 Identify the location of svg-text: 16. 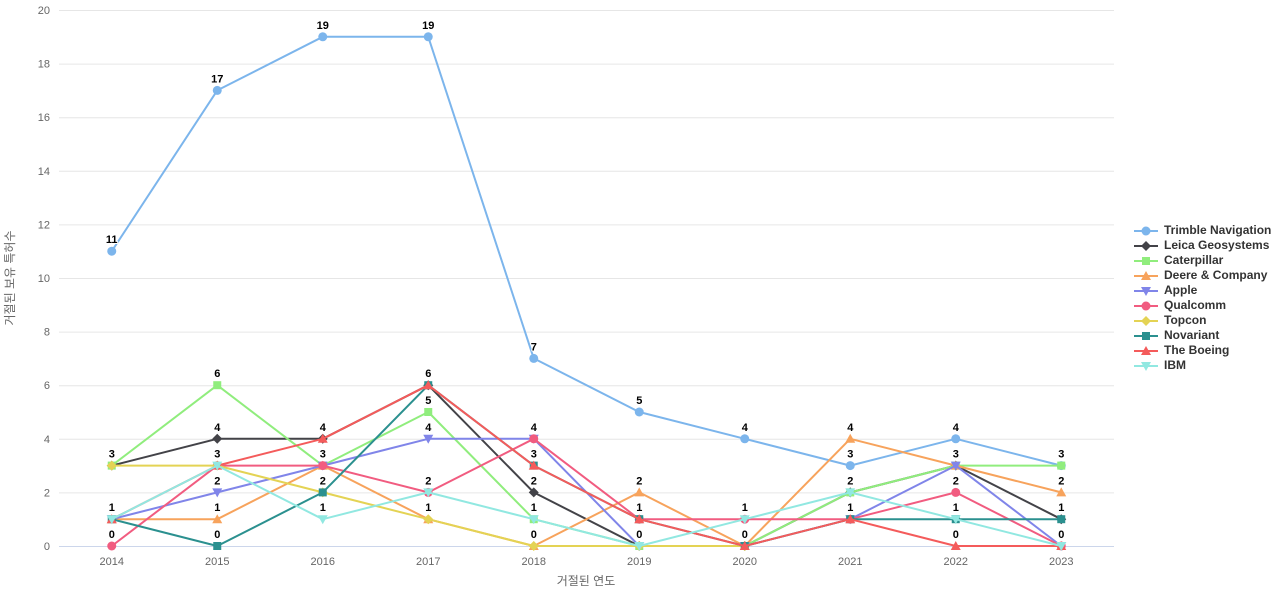
(44, 118).